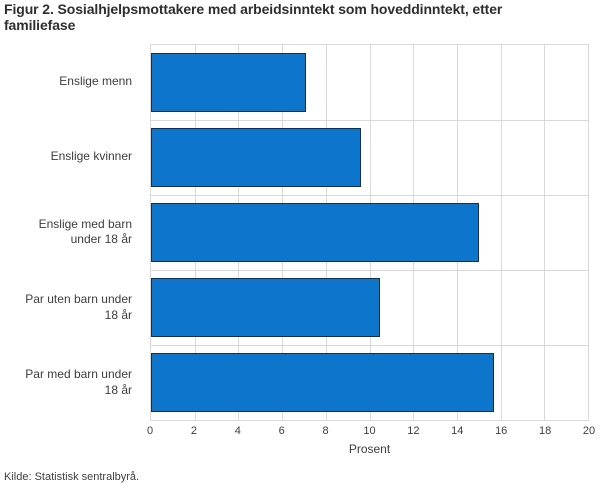 The height and width of the screenshot is (488, 610). I want to click on category-label: Enslige kvinner, so click(91, 156).